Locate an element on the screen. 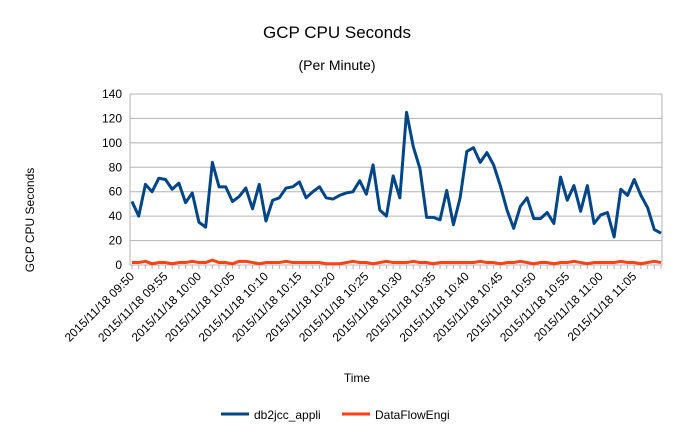 Image resolution: width=675 pixels, height=434 pixels. y-tick-label: 140 is located at coordinates (112, 94).